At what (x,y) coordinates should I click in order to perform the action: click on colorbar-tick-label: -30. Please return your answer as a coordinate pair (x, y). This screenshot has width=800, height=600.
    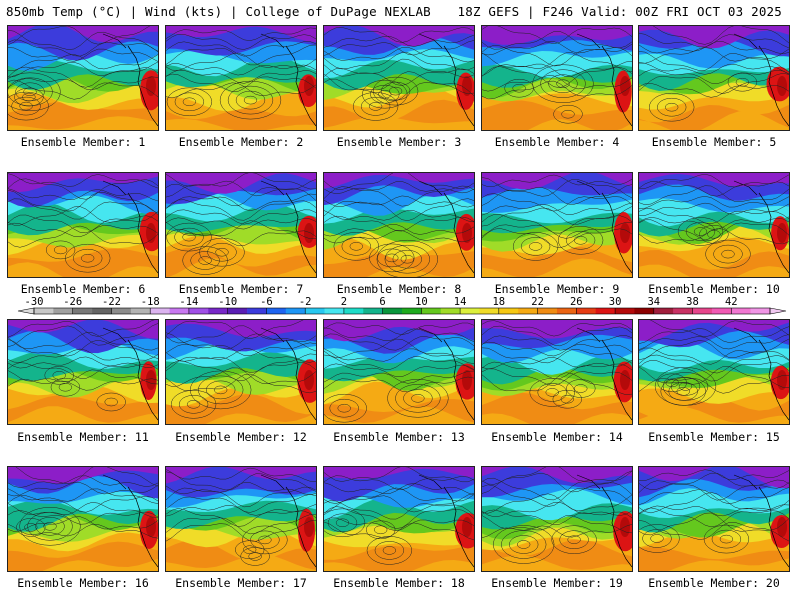
    Looking at the image, I should click on (34, 302).